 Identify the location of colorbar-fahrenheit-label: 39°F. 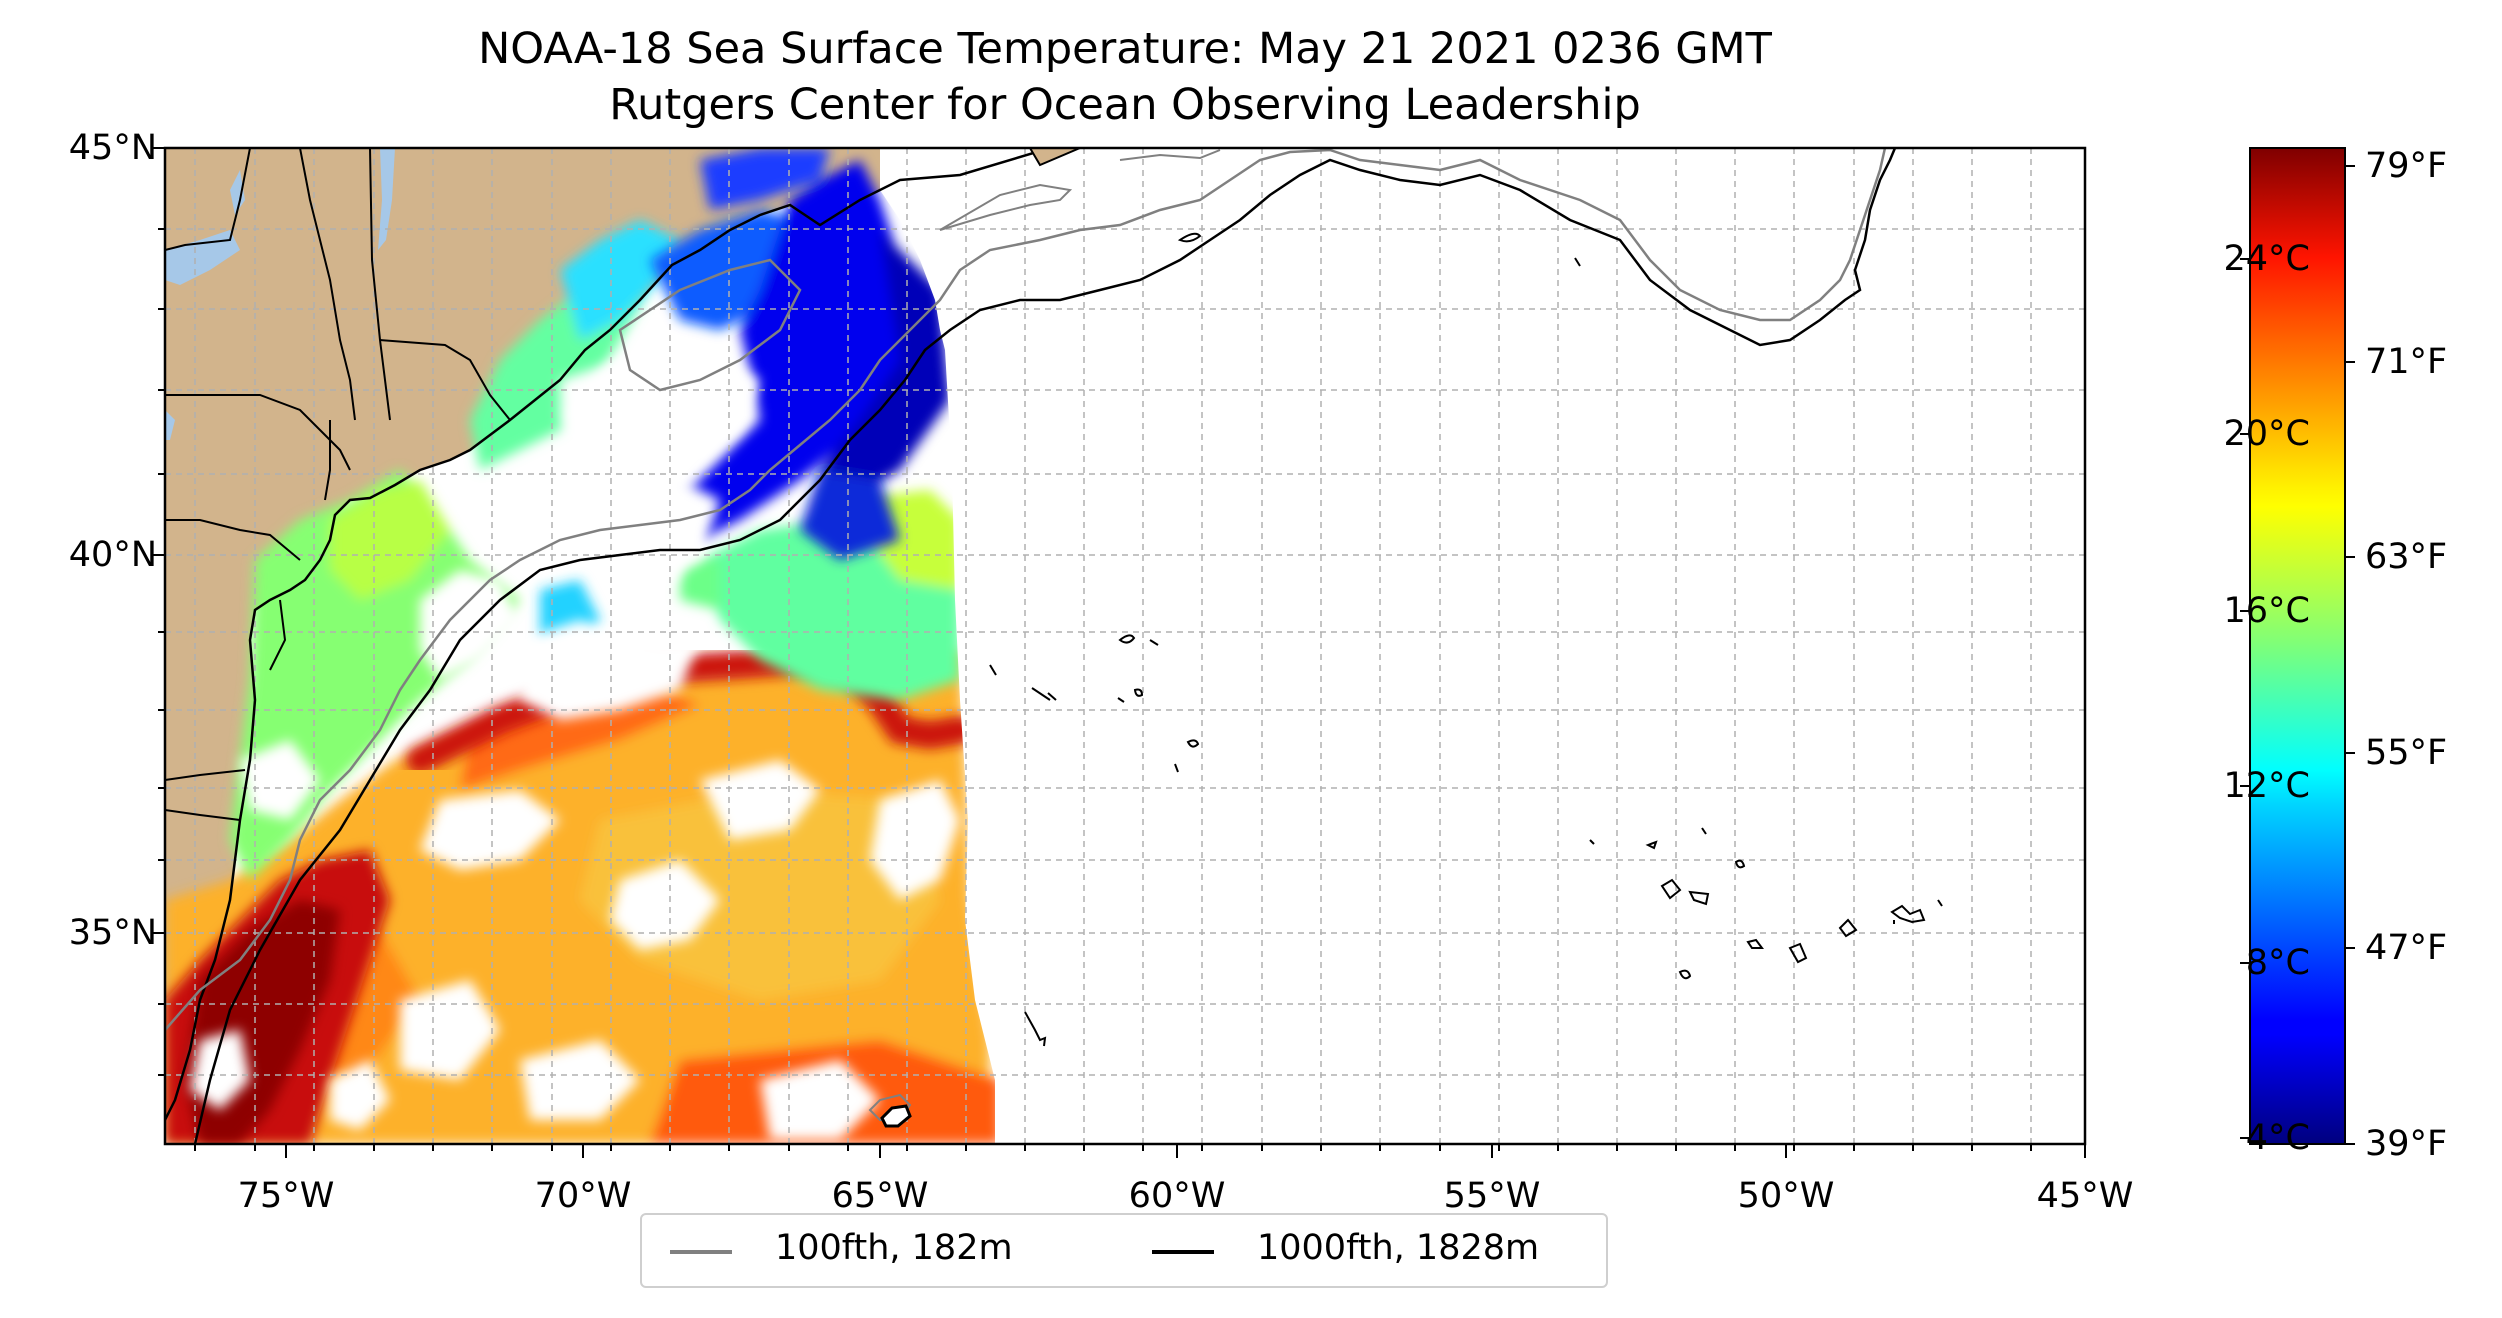
(2406, 1144).